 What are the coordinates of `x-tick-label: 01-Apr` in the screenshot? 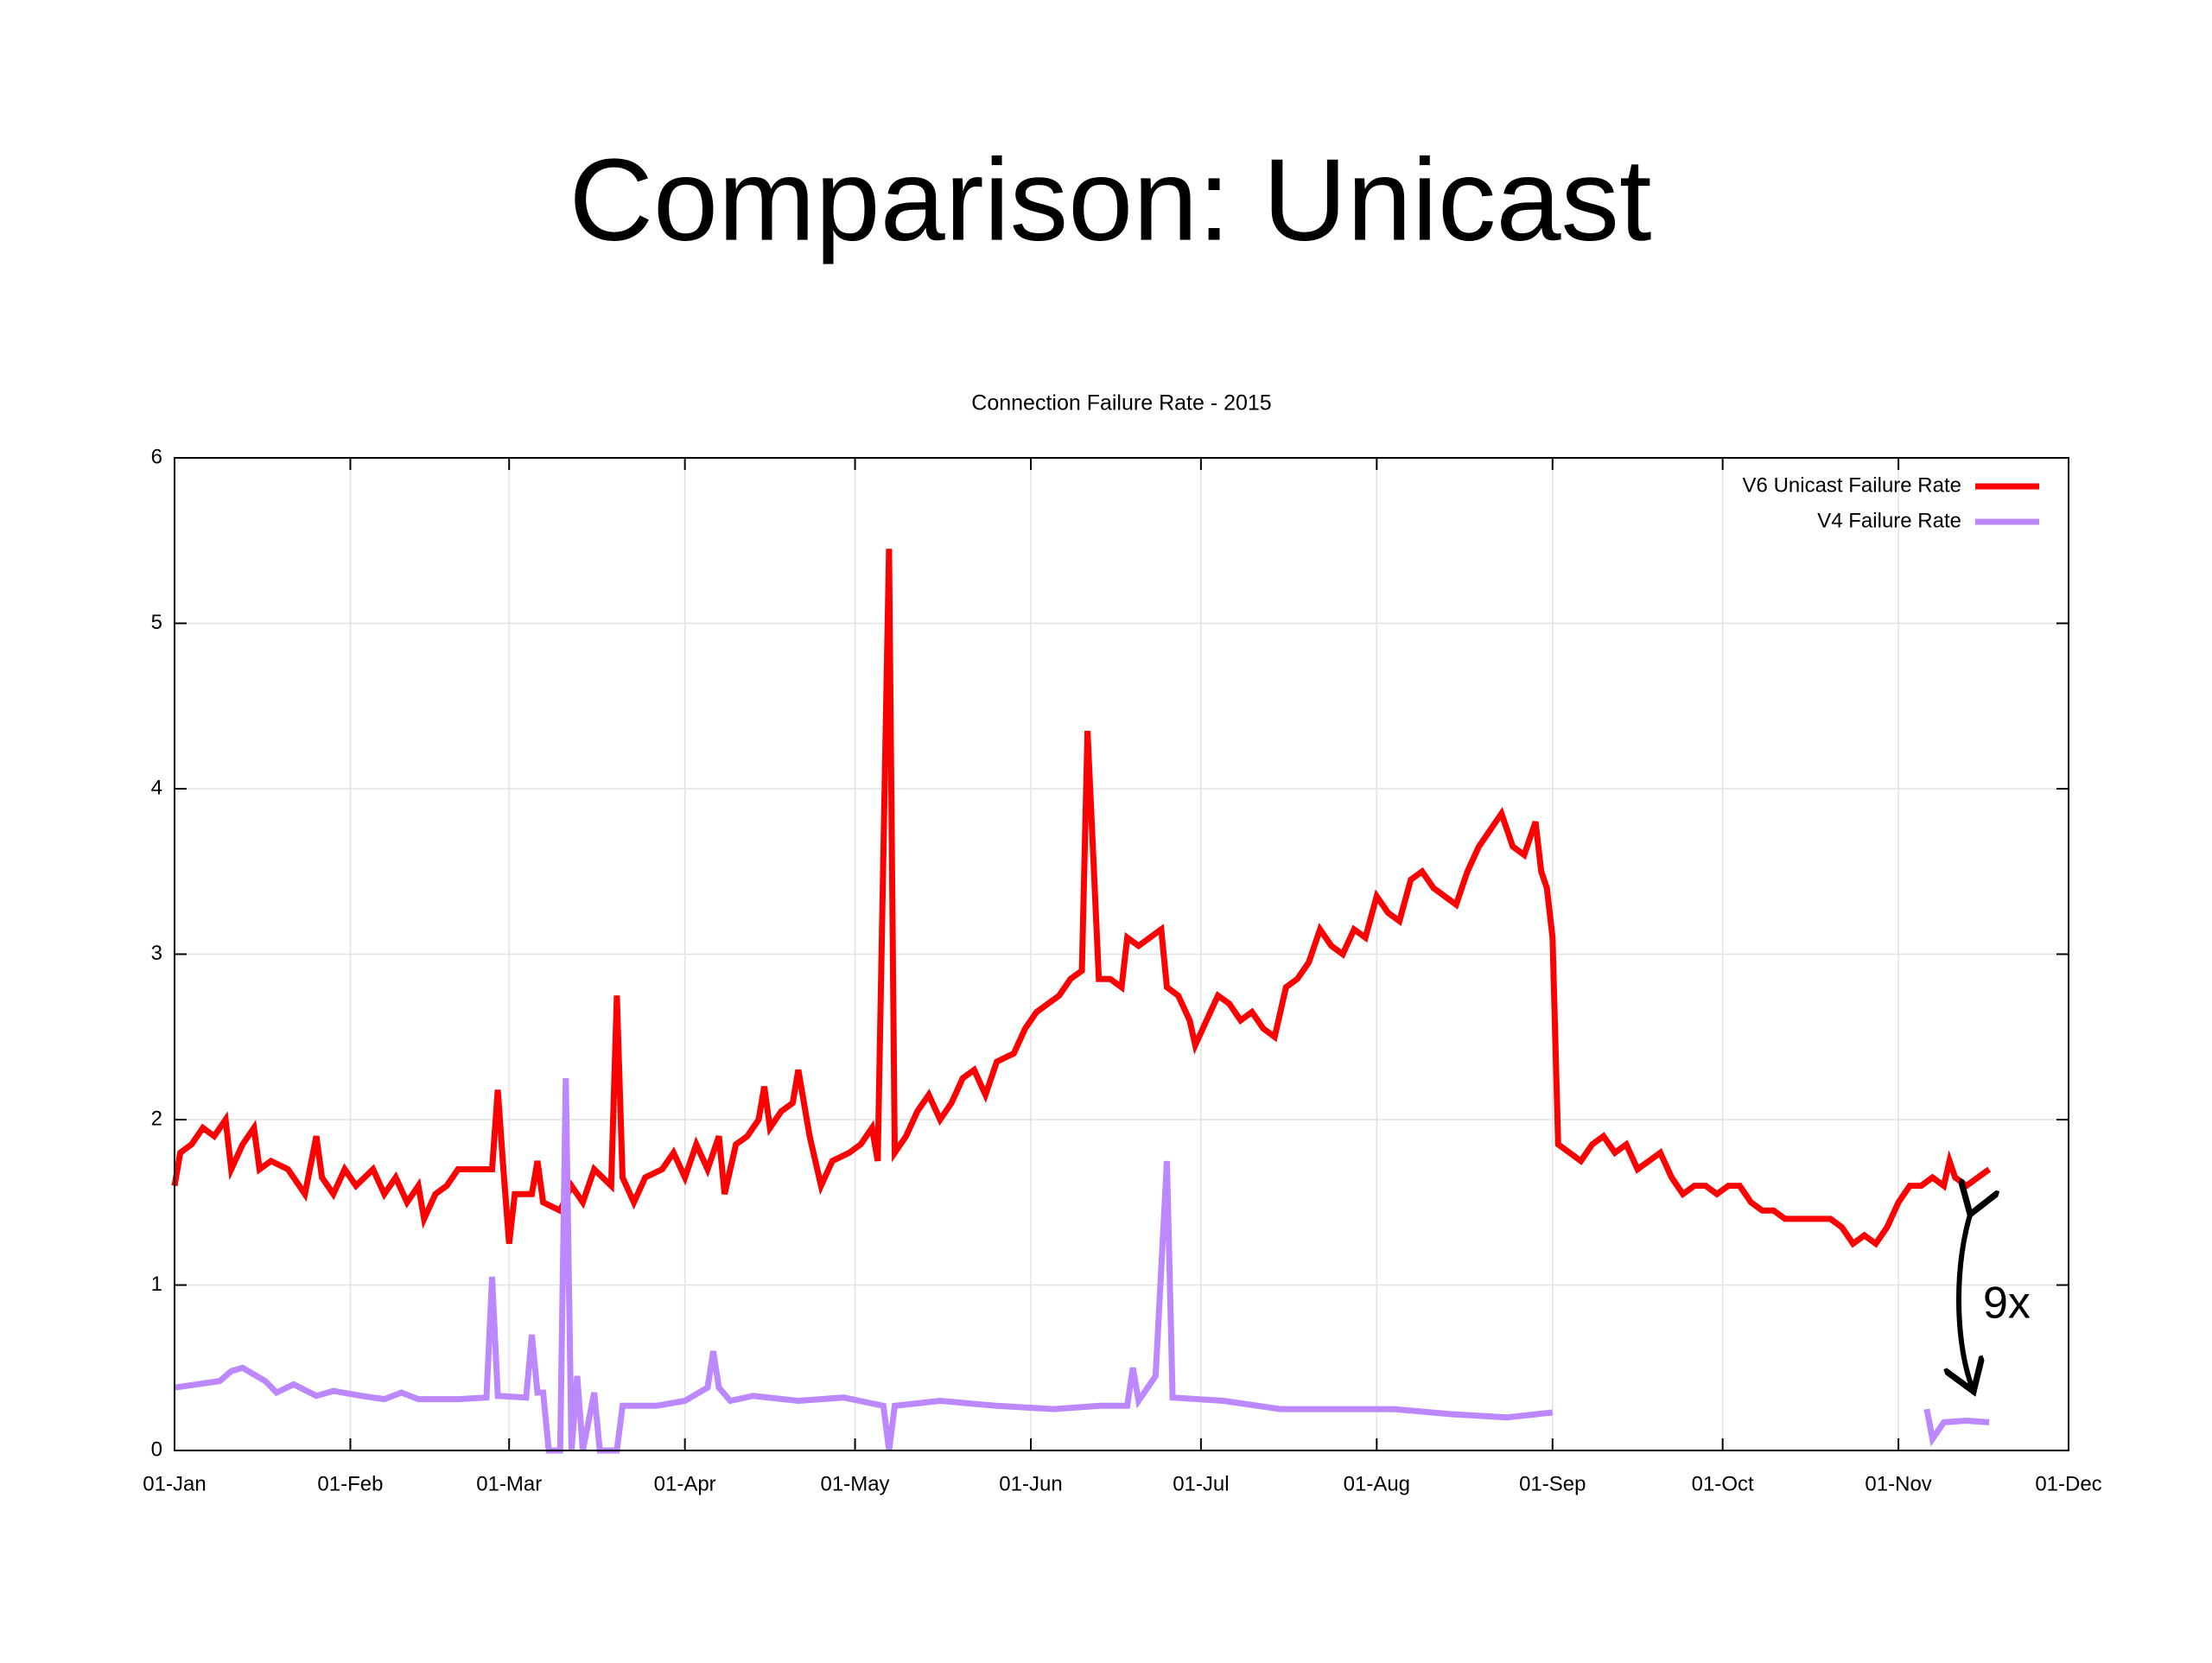 It's located at (685, 1483).